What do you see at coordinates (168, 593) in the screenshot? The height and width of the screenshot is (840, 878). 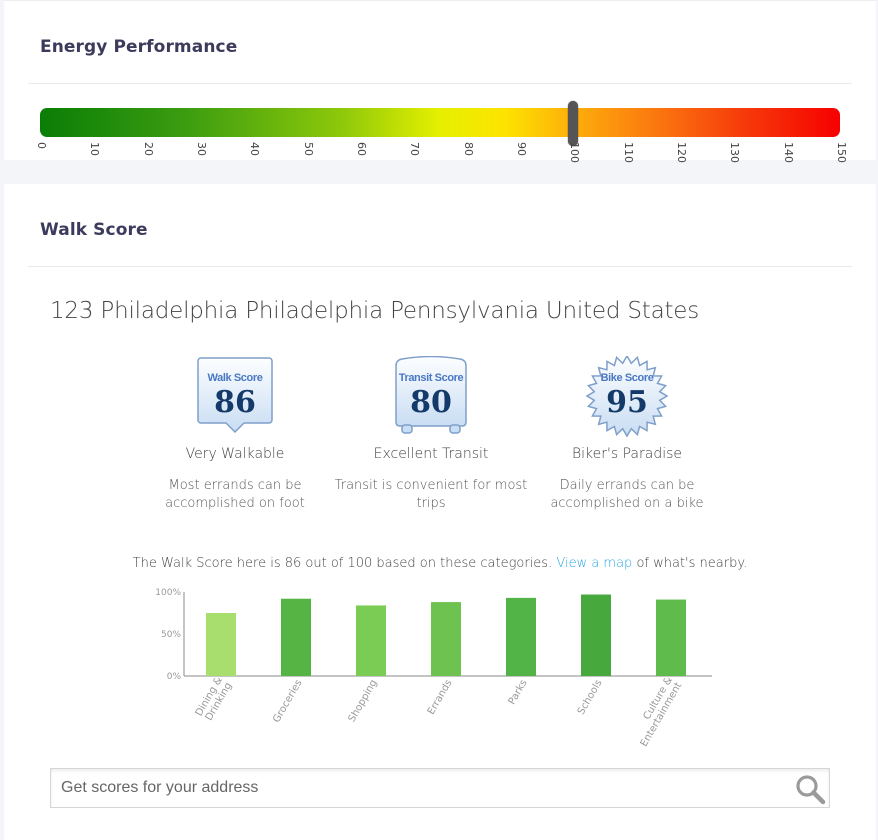 I see `chart-y-tick-label: 100%` at bounding box center [168, 593].